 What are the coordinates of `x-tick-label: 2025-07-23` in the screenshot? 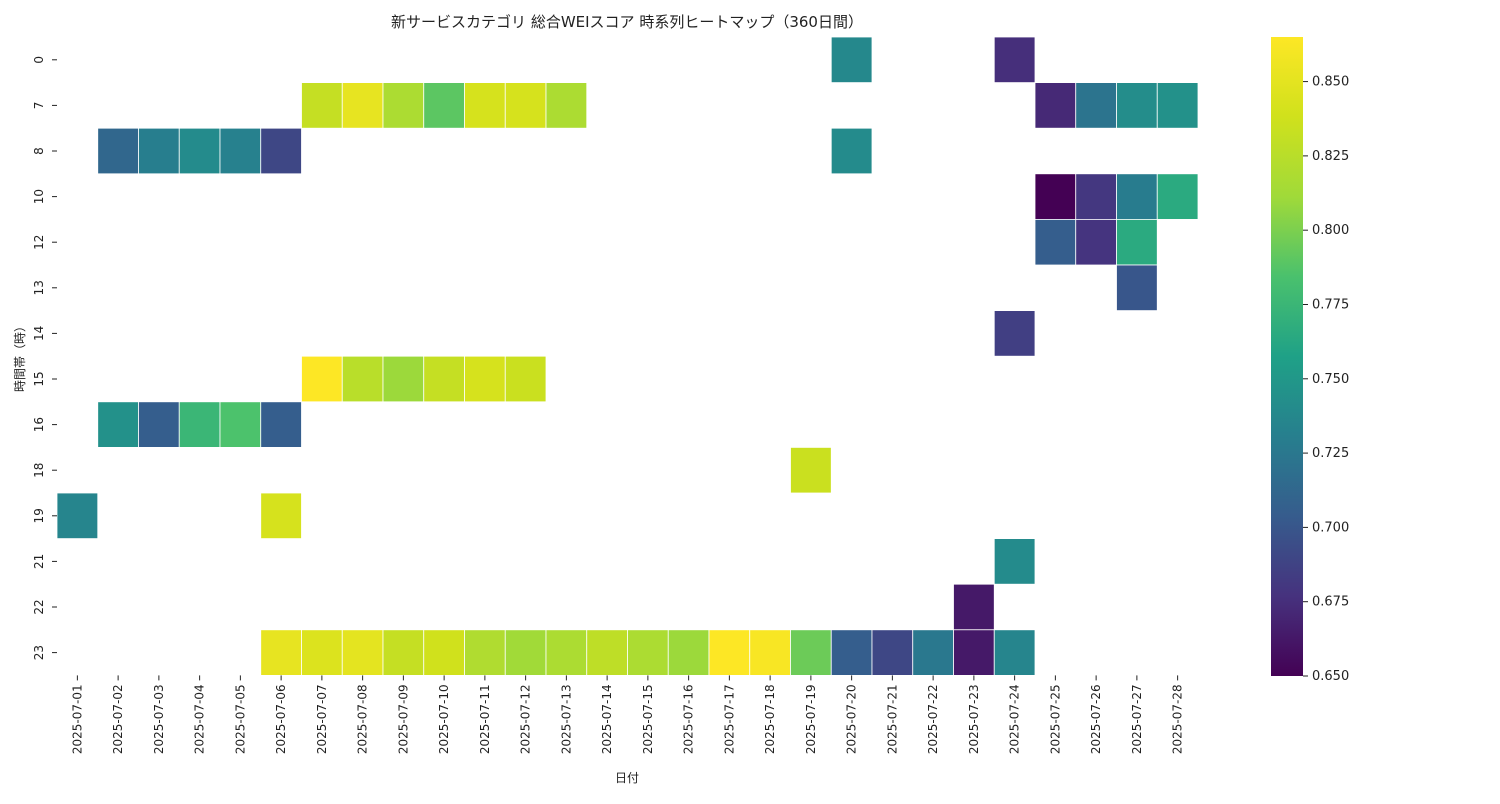 It's located at (974, 719).